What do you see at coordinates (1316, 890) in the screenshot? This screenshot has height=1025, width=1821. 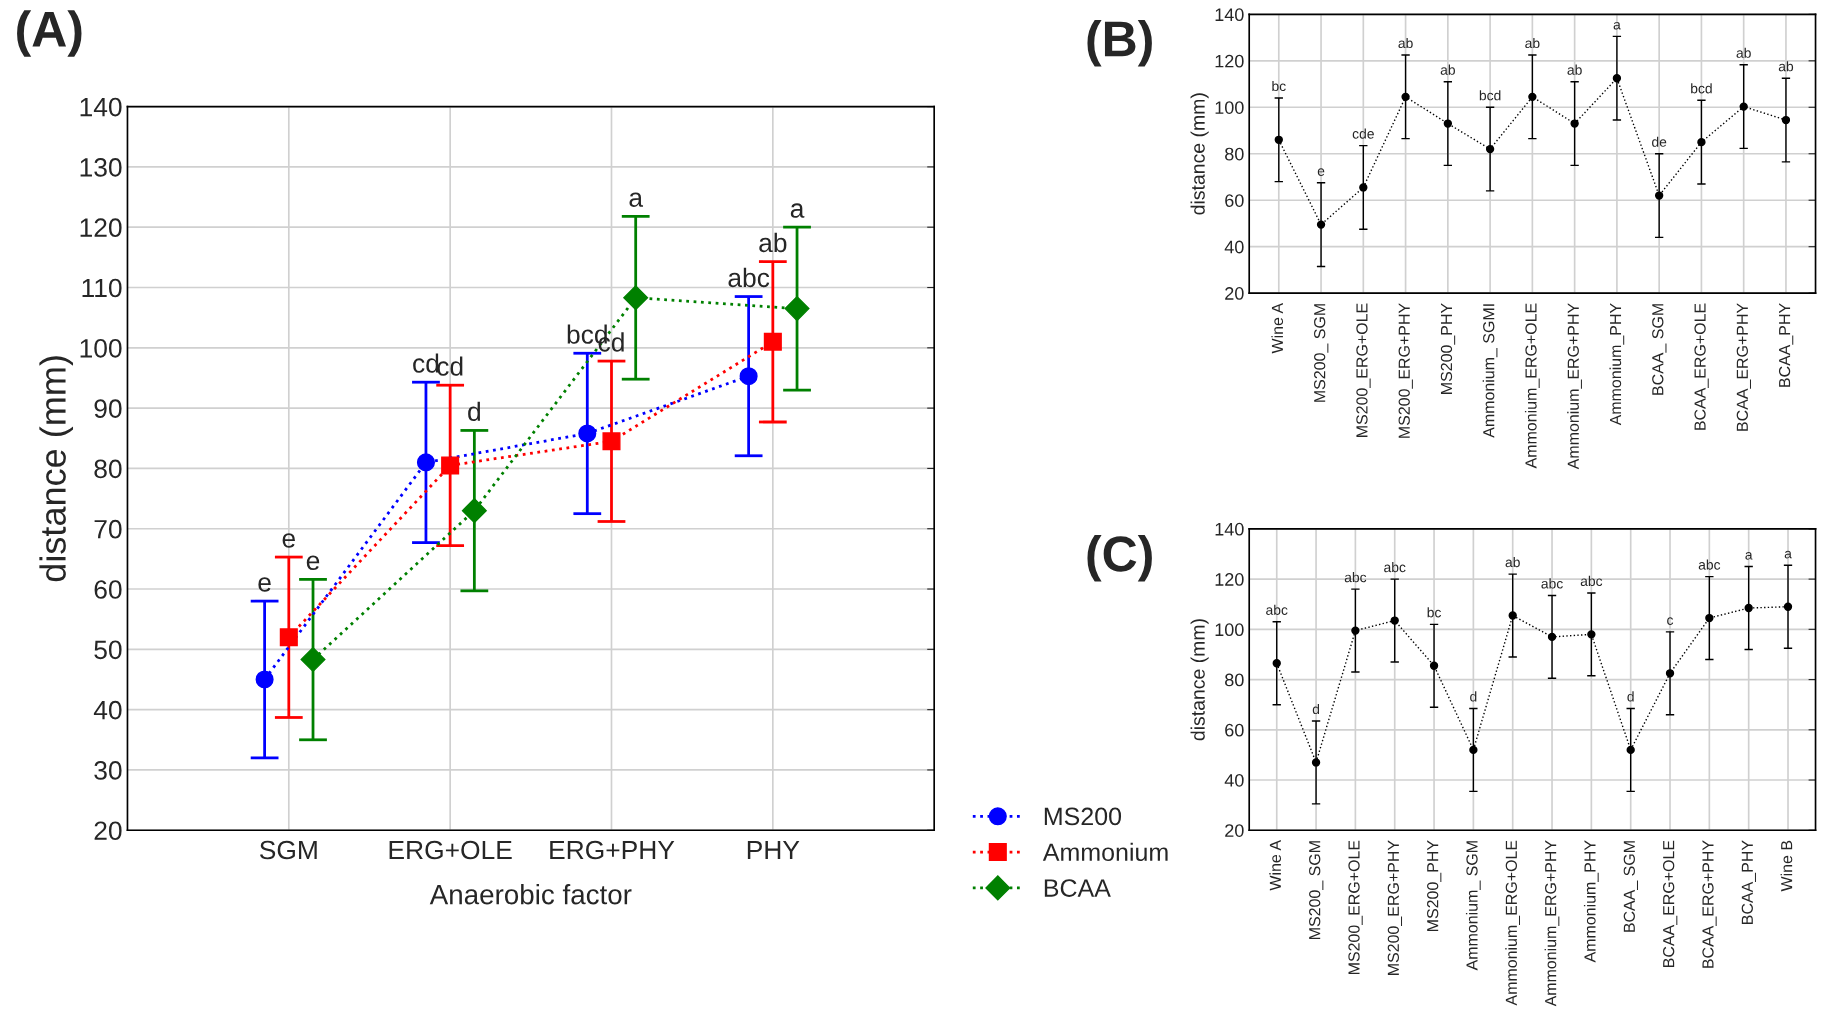 I see `x-tick-label: MS200_ SGM` at bounding box center [1316, 890].